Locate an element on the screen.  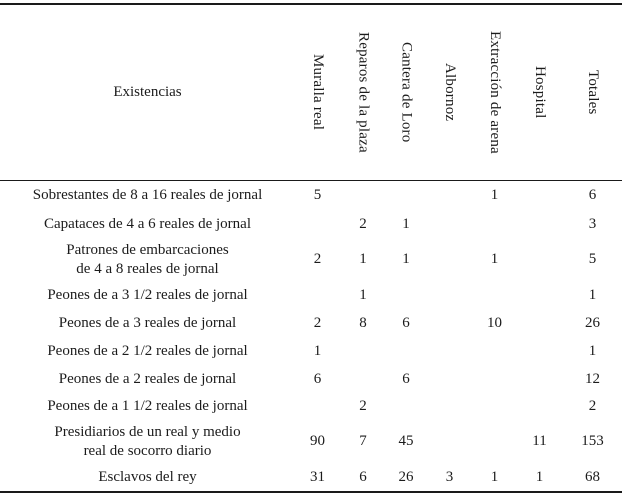
row-label: Capataces de 4 a 6 reales de jornal is located at coordinates (147, 224).